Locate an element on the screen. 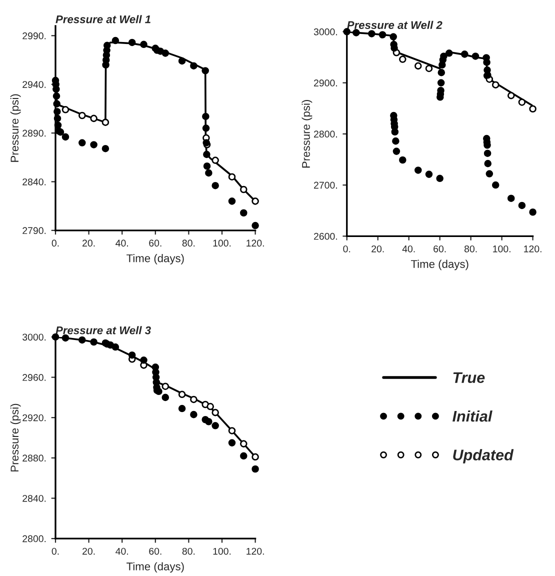 The image size is (555, 576). chart-title: Pressure at Well 1 is located at coordinates (103, 19).